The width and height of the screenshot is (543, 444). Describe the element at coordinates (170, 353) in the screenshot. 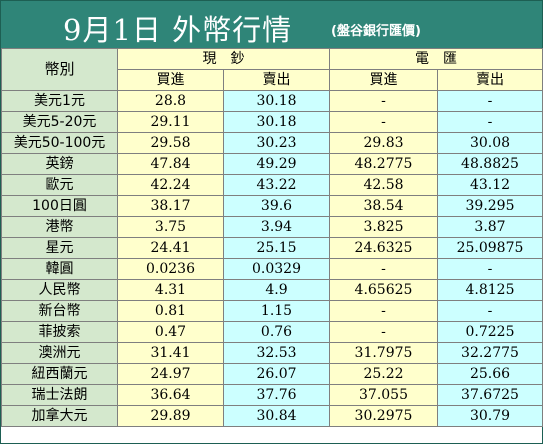

I see `cash-buy-cell: 31.41` at that location.